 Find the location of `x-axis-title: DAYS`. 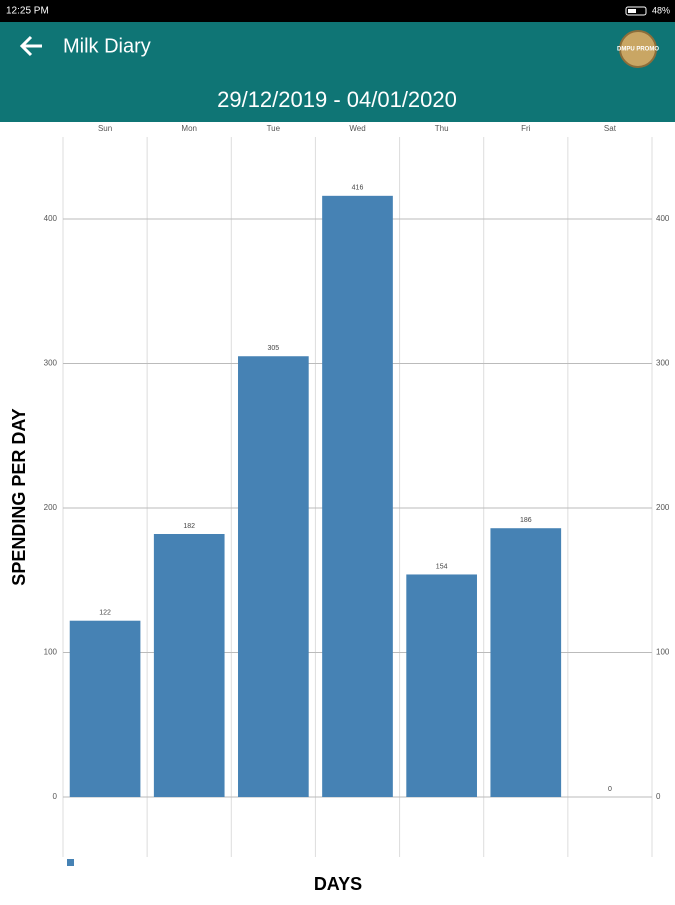

x-axis-title: DAYS is located at coordinates (338, 884).